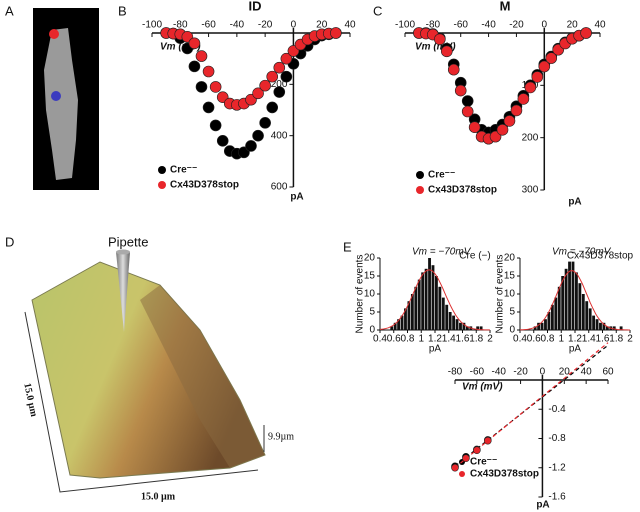 The image size is (640, 512). What do you see at coordinates (123, 252) in the screenshot?
I see `pipette-top` at bounding box center [123, 252].